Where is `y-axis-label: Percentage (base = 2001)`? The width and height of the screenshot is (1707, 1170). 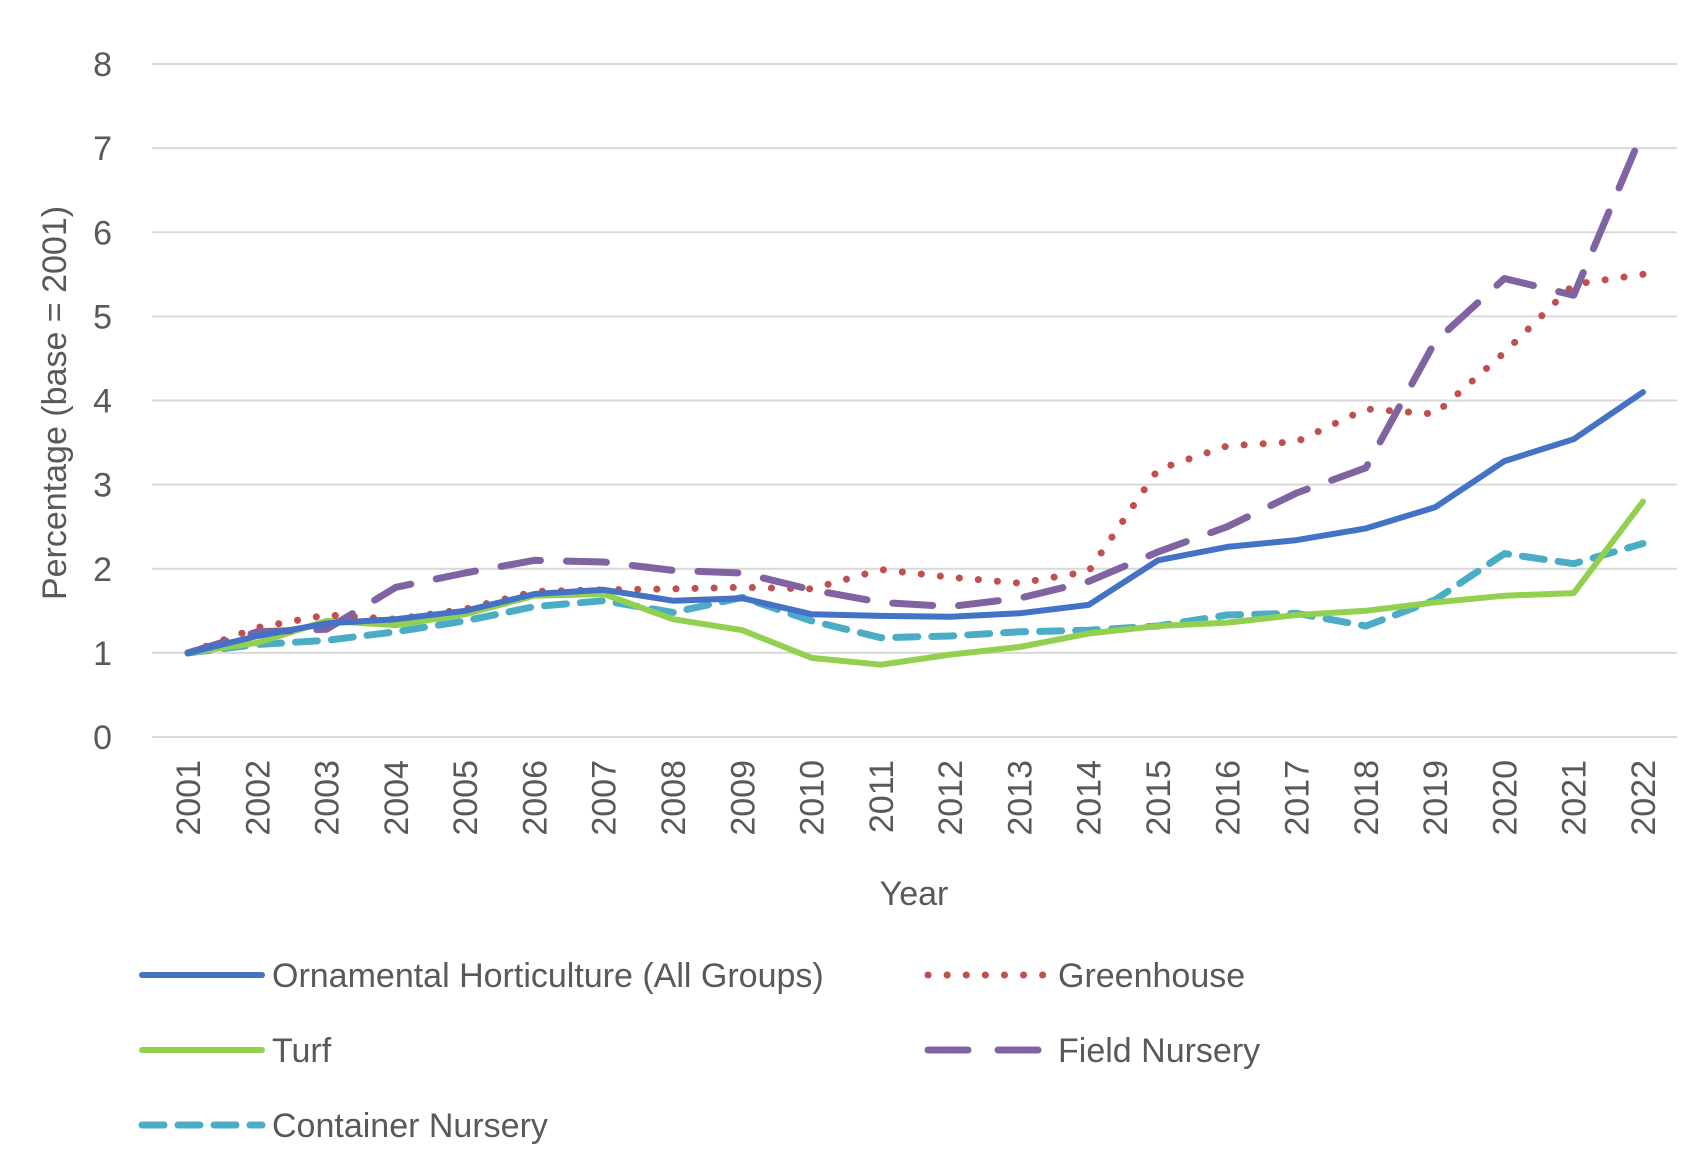 y-axis-label: Percentage (base = 2001) is located at coordinates (55, 403).